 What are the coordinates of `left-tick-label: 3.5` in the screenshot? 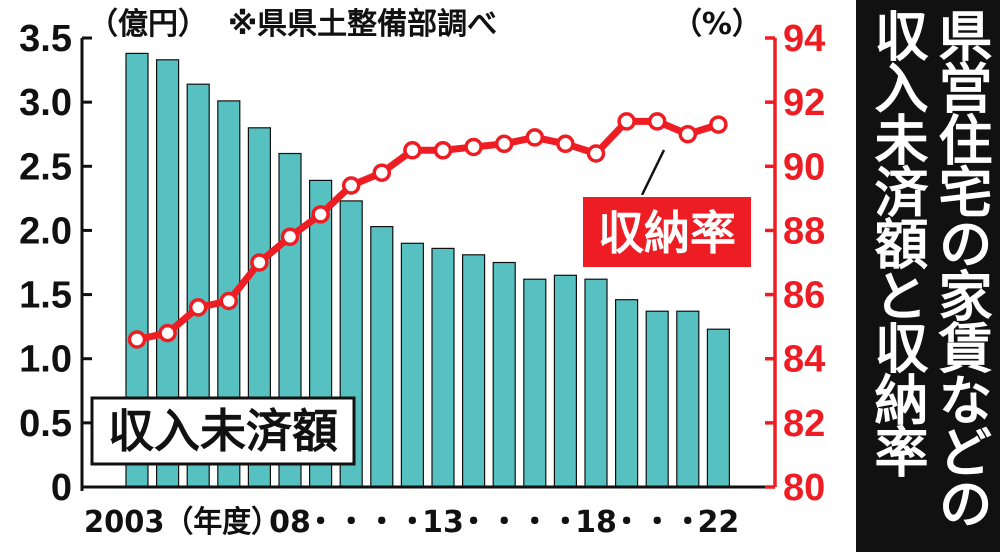 It's located at (45, 39).